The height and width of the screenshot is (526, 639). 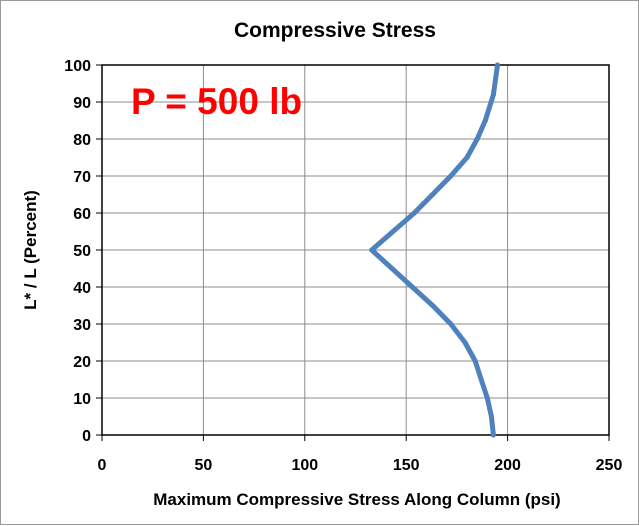 What do you see at coordinates (82, 288) in the screenshot?
I see `y-tick-label: 40` at bounding box center [82, 288].